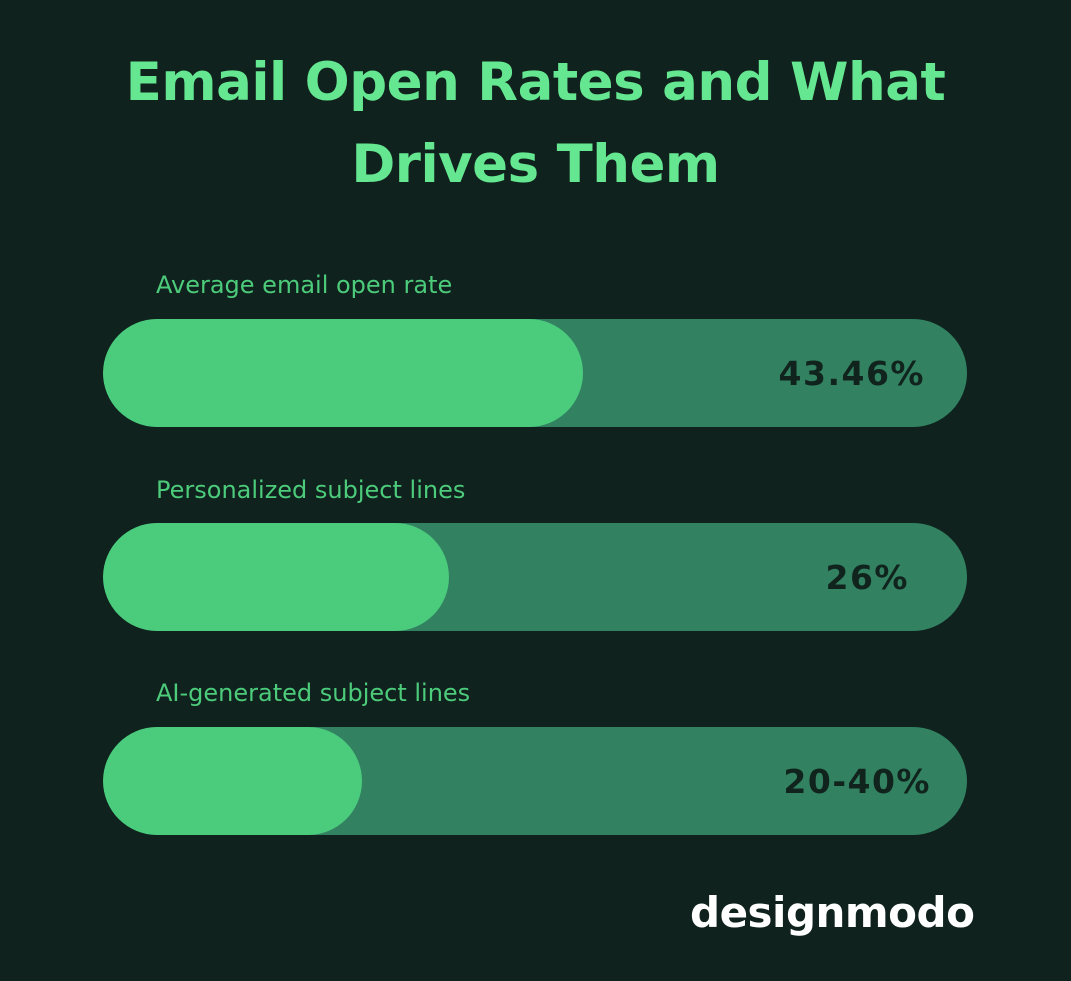 The image size is (1071, 981). I want to click on bar-value-ai-generated-subject-lines: 20-40%, so click(857, 781).